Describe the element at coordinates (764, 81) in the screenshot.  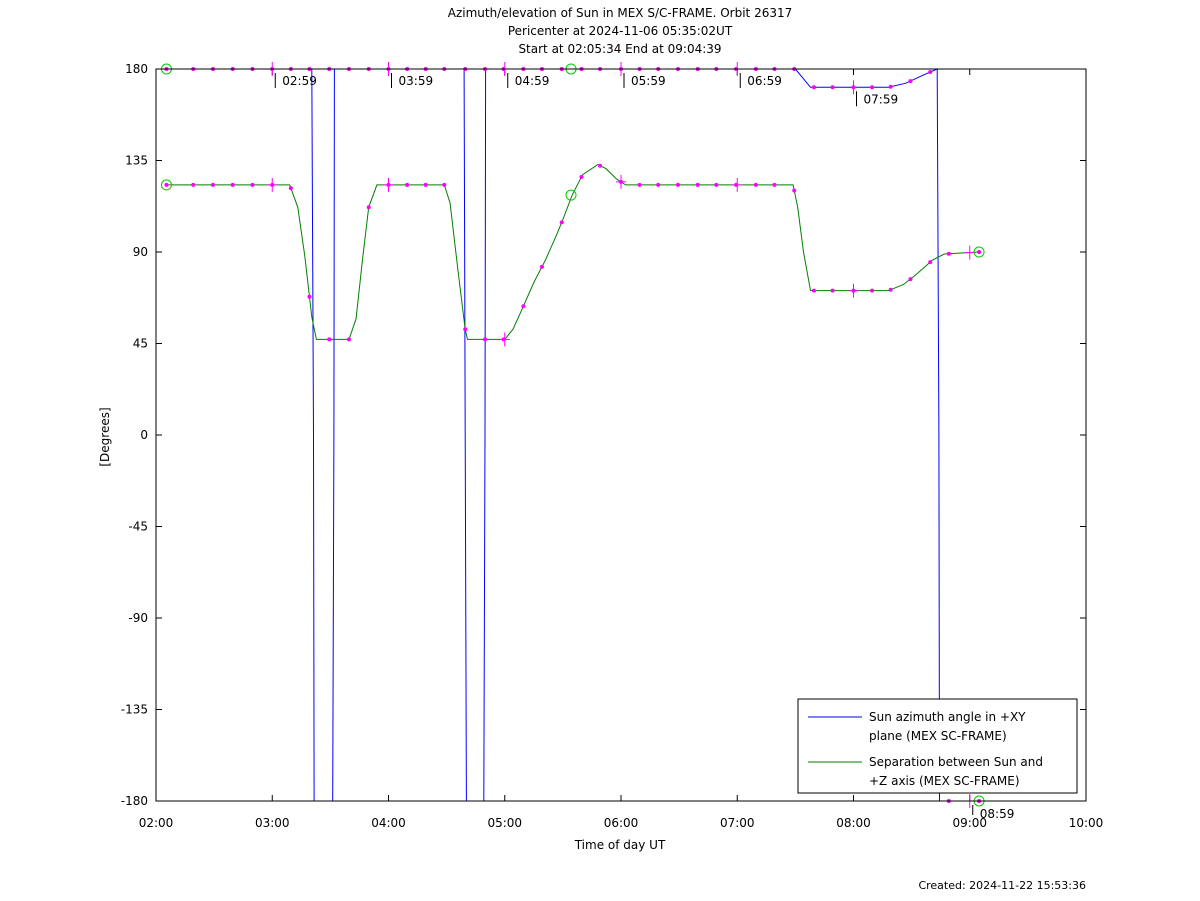
I see `orbit-time-label: 06:59` at that location.